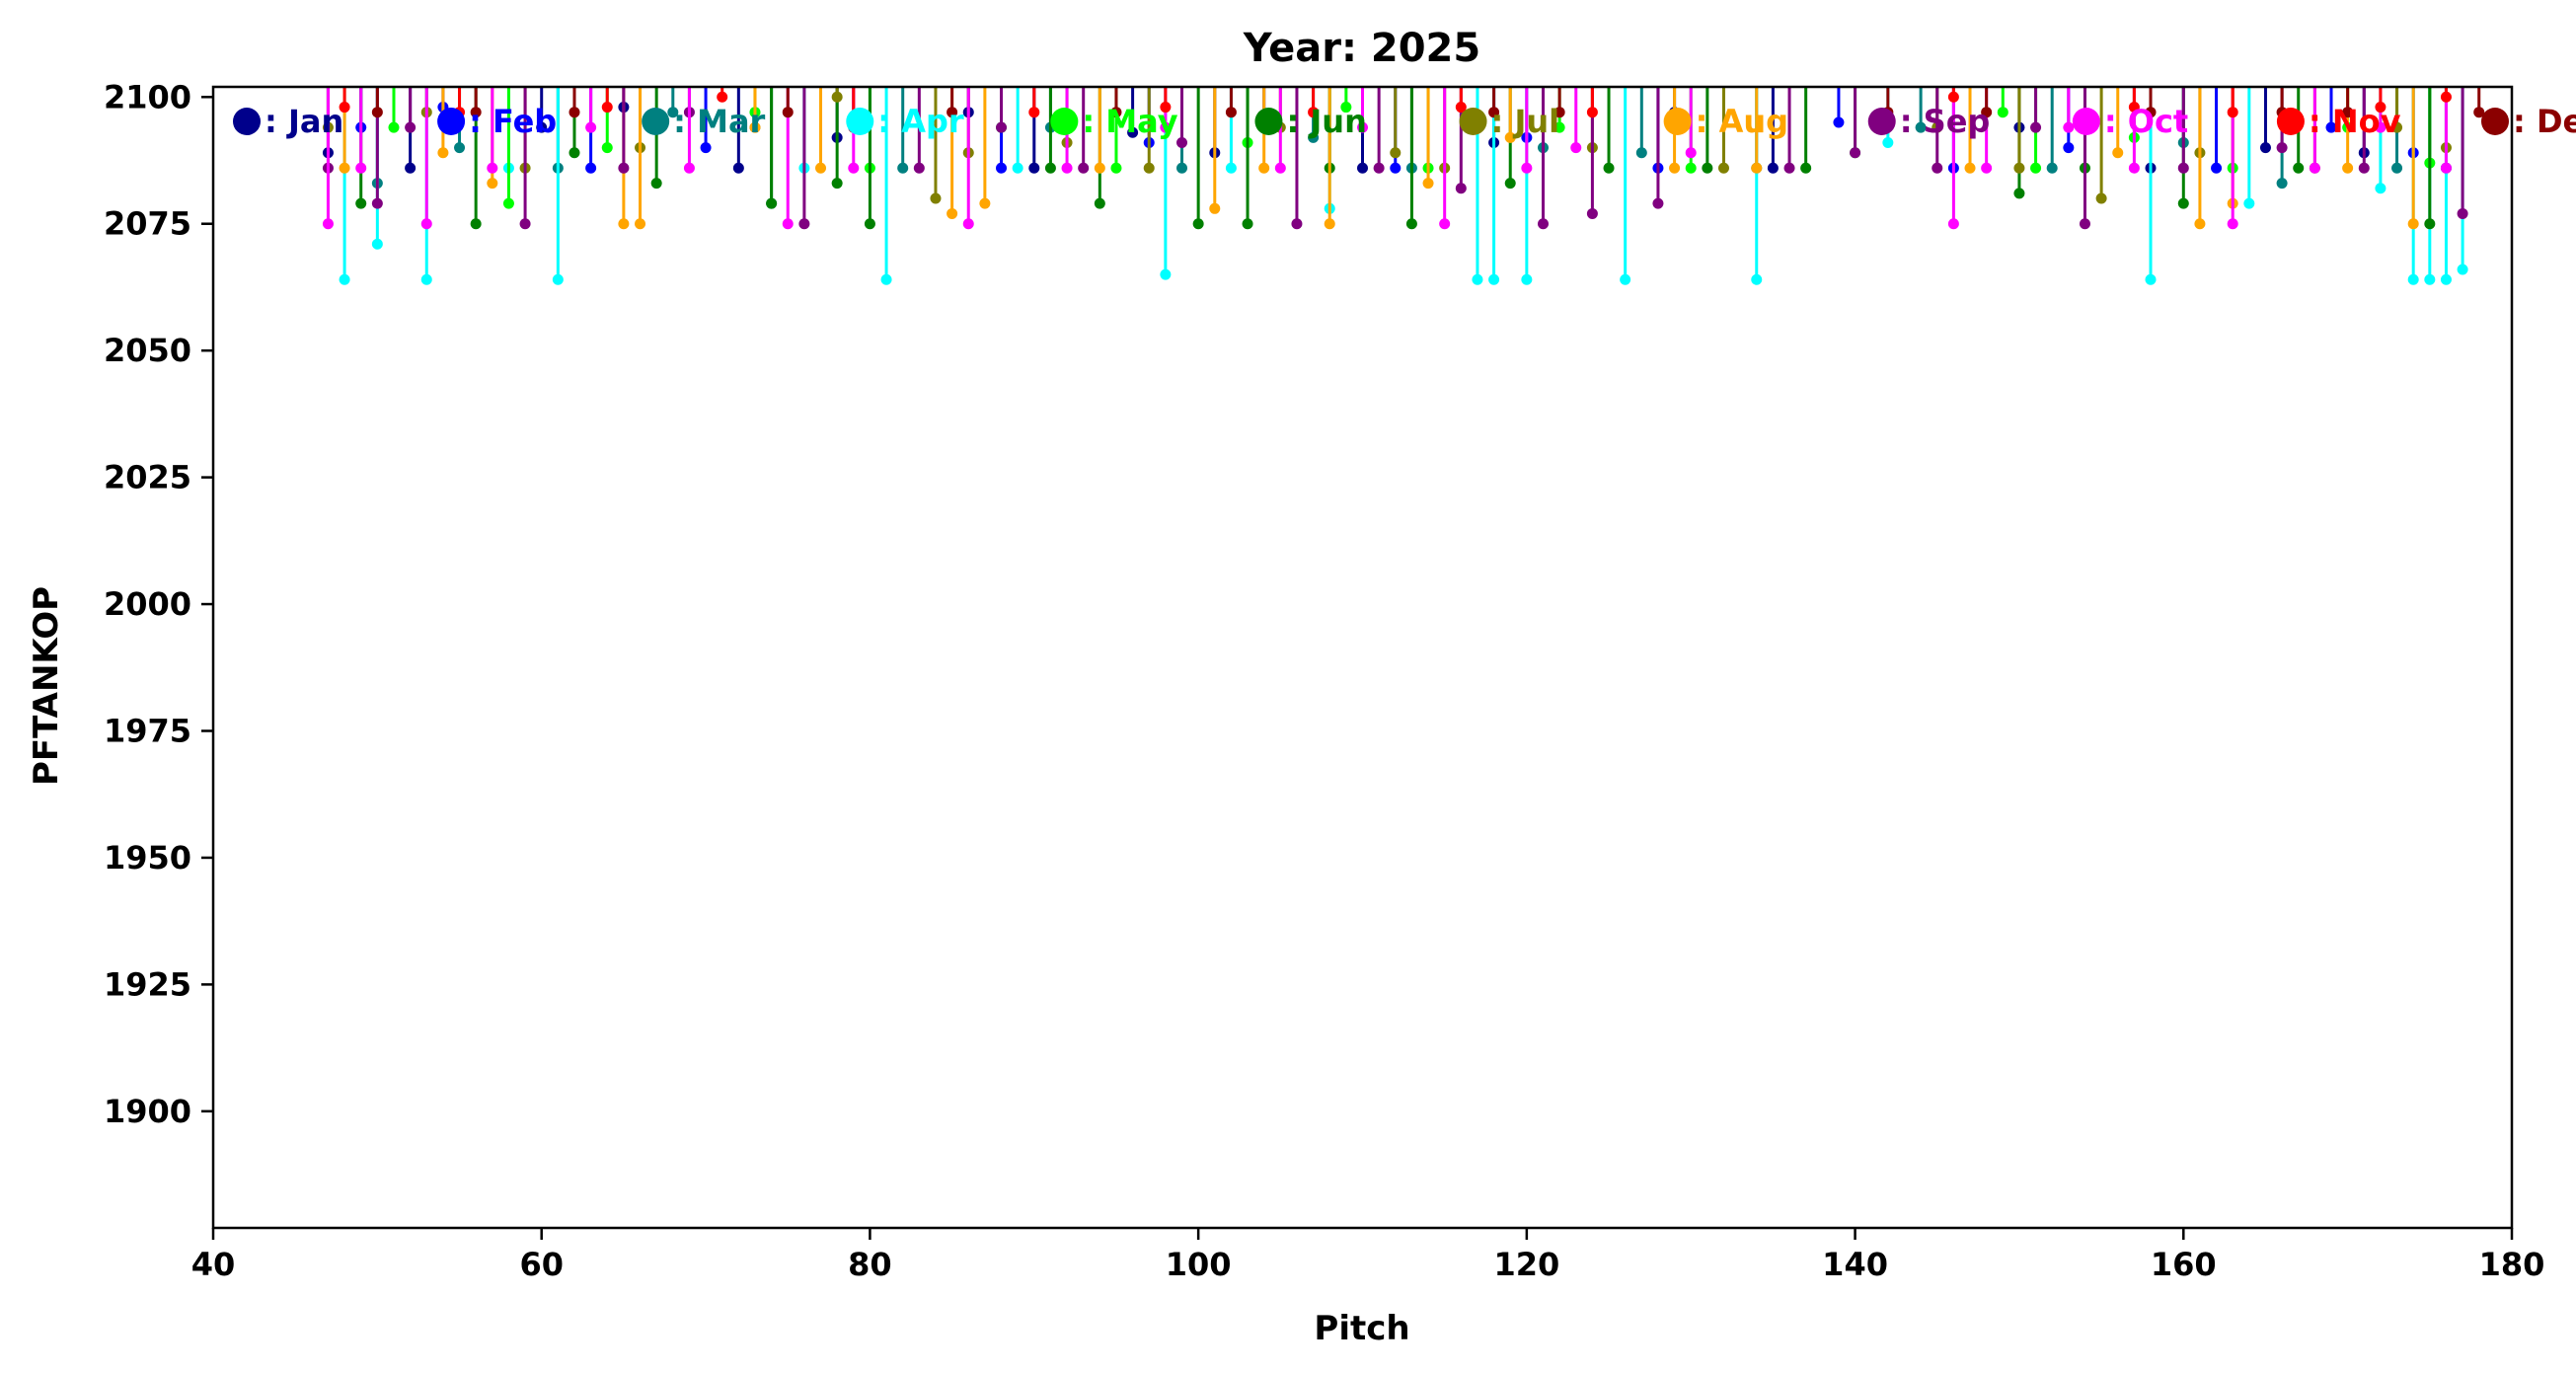 The width and height of the screenshot is (2576, 1373). Describe the element at coordinates (1361, 1328) in the screenshot. I see `x-axis-label: Pitch` at that location.